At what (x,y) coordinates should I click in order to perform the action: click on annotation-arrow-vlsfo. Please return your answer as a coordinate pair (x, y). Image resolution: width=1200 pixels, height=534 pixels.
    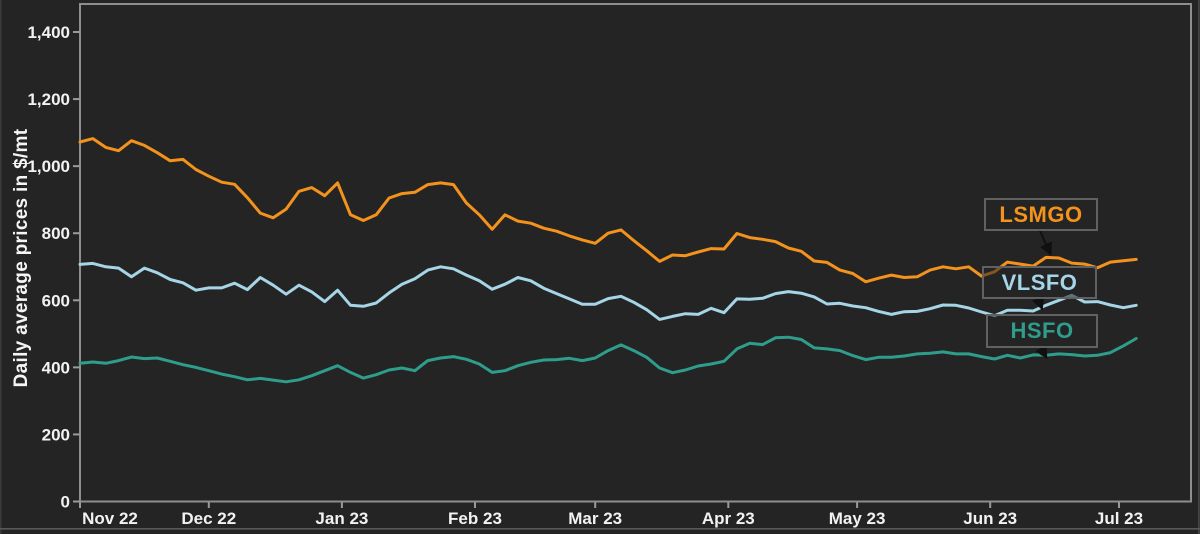
    Looking at the image, I should click on (1038, 303).